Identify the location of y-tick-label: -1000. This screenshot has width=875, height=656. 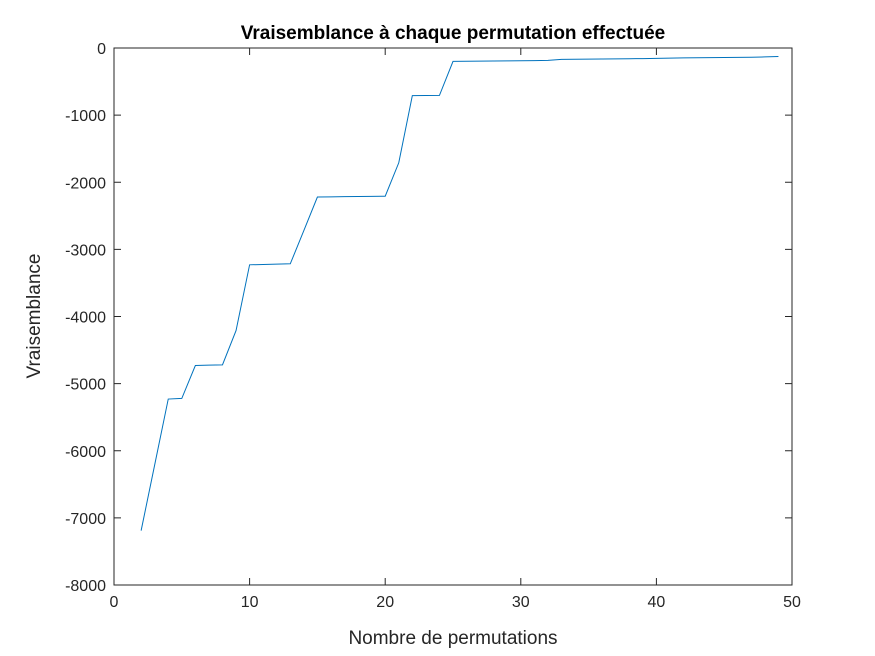
(85, 116).